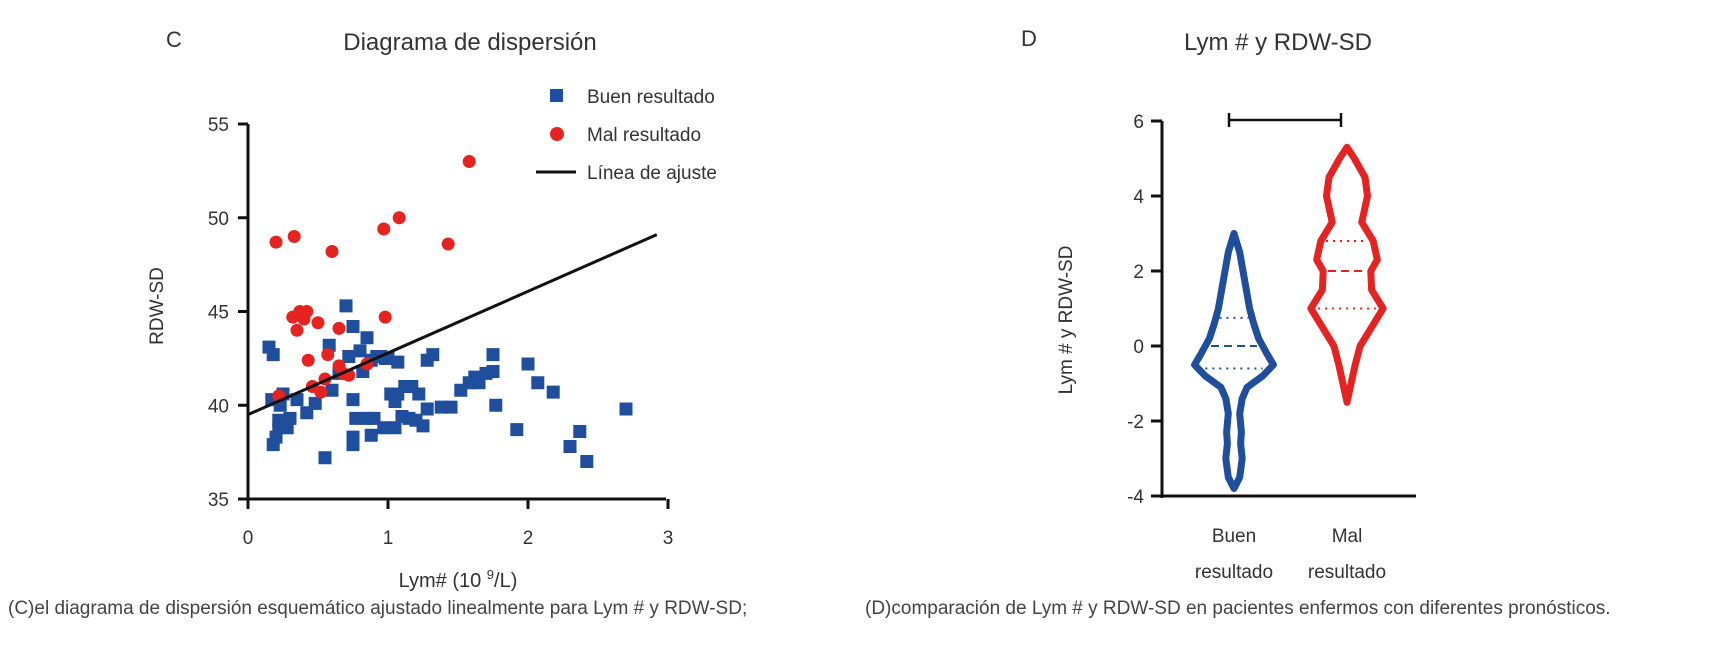  What do you see at coordinates (458, 524) in the screenshot?
I see `x-ticks-c: 0 1 2 3` at bounding box center [458, 524].